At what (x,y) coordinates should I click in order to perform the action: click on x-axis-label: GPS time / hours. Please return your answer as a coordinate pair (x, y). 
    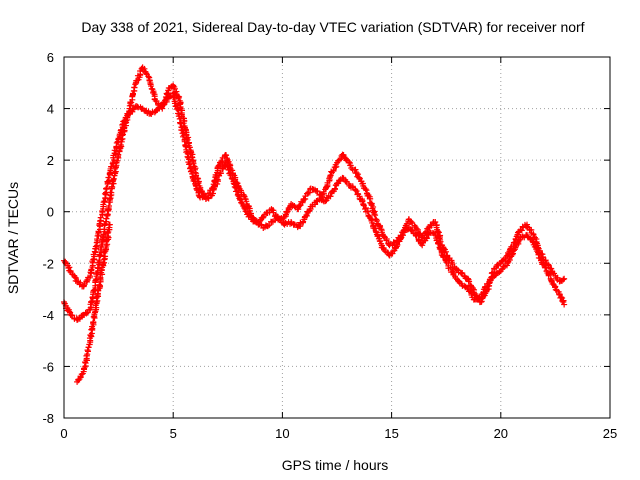
    Looking at the image, I should click on (335, 465).